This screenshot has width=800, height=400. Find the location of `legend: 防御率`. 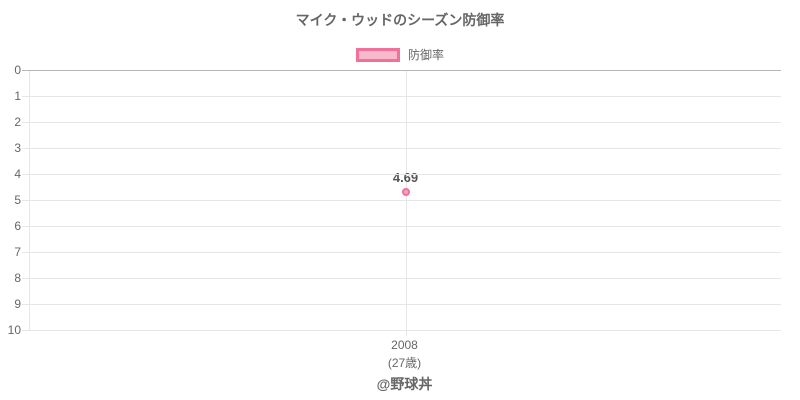

legend: 防御率 is located at coordinates (400, 54).